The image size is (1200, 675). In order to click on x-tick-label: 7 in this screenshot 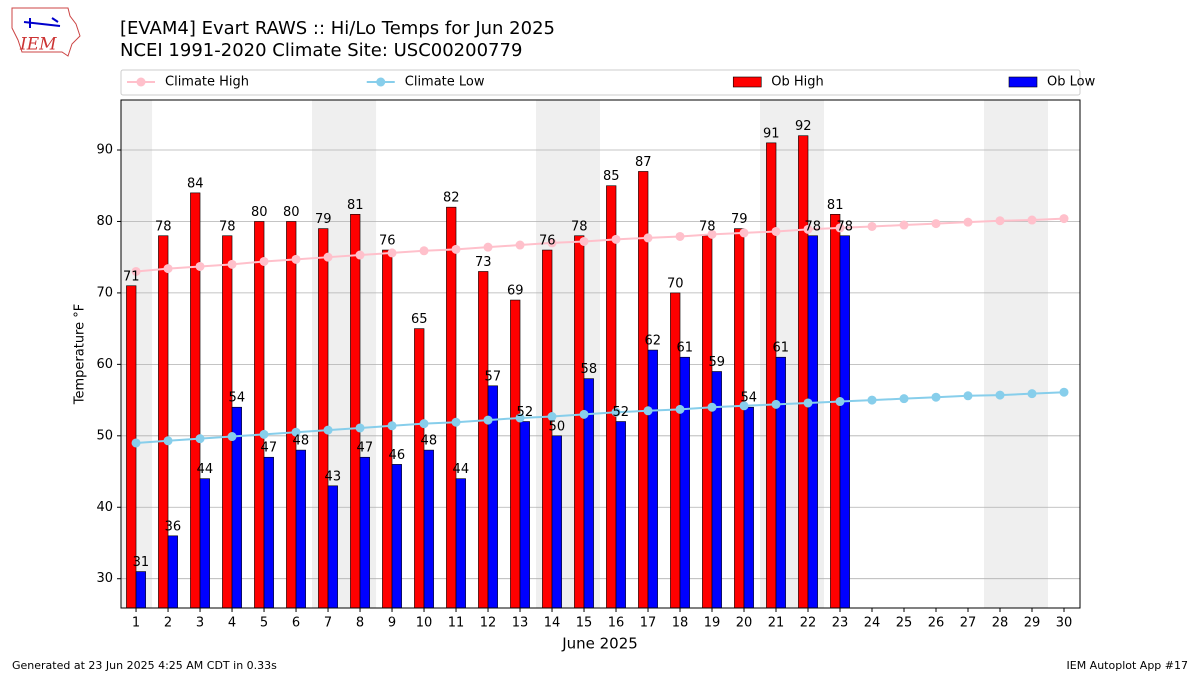, I will do `click(328, 623)`.